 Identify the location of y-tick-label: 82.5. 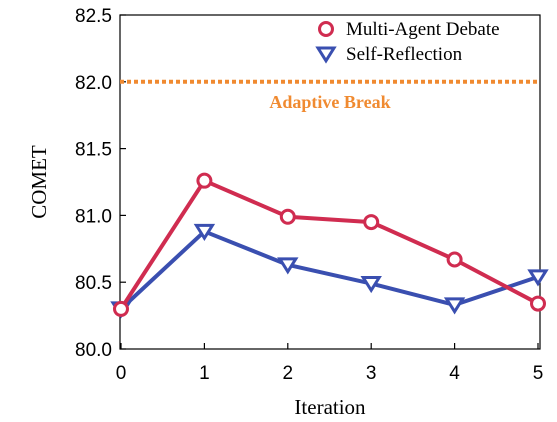
(93, 16).